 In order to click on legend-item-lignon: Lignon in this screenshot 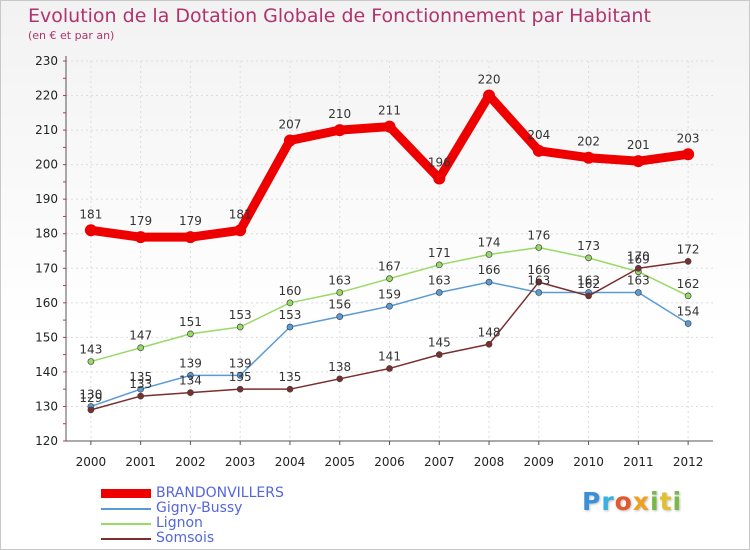, I will do `click(231, 523)`.